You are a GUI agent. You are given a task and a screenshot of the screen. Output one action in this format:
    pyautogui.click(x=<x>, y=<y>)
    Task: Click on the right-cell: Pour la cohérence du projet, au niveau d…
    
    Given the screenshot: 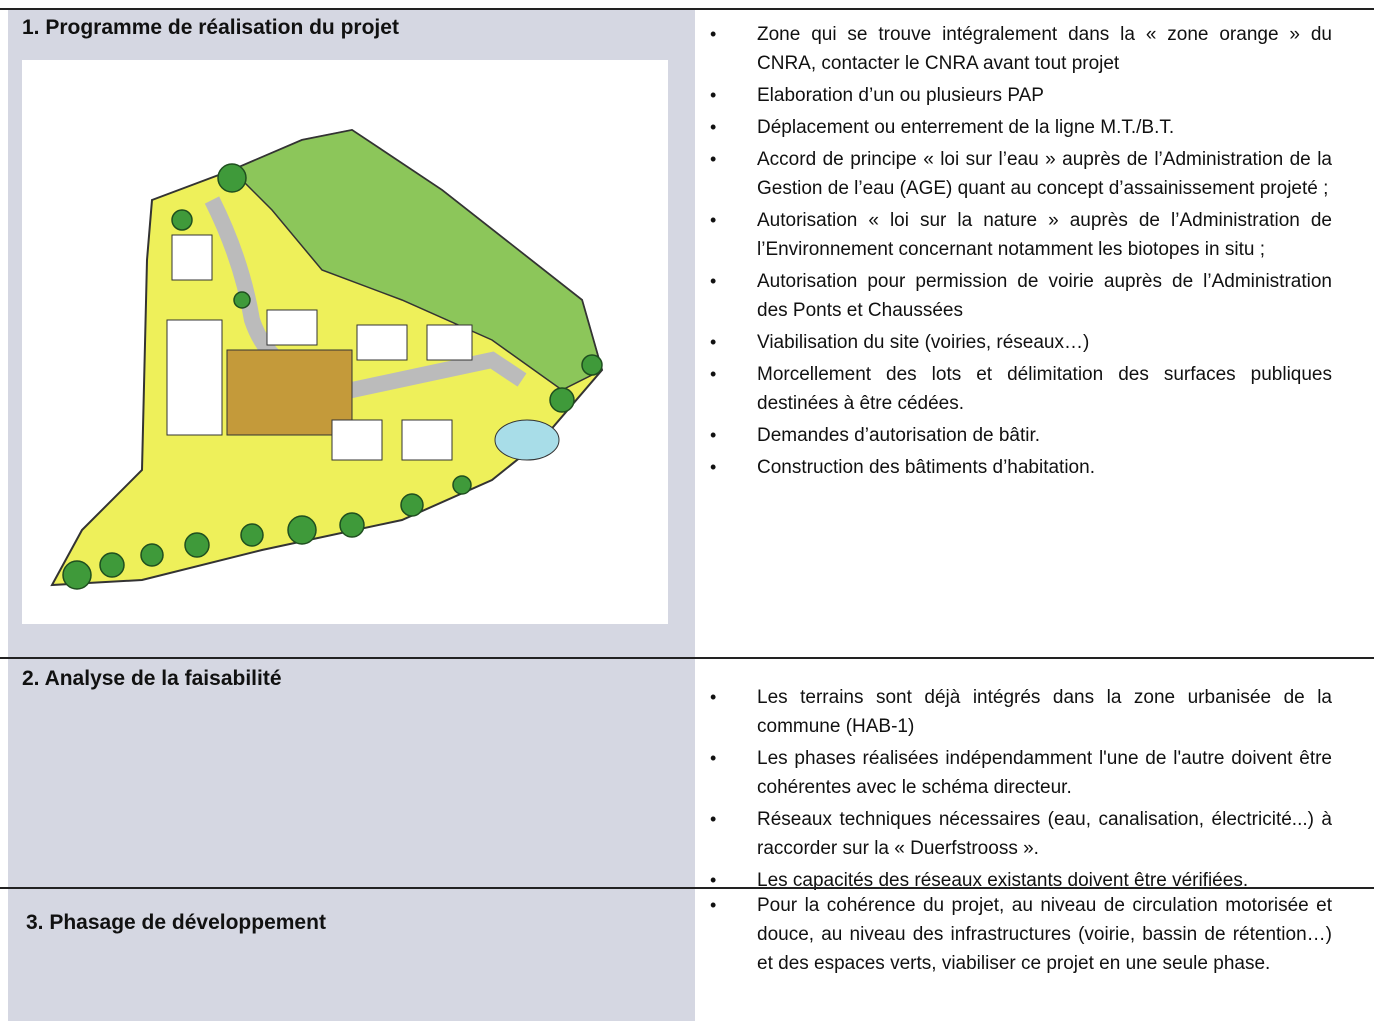 What is the action you would take?
    pyautogui.click(x=1017, y=936)
    